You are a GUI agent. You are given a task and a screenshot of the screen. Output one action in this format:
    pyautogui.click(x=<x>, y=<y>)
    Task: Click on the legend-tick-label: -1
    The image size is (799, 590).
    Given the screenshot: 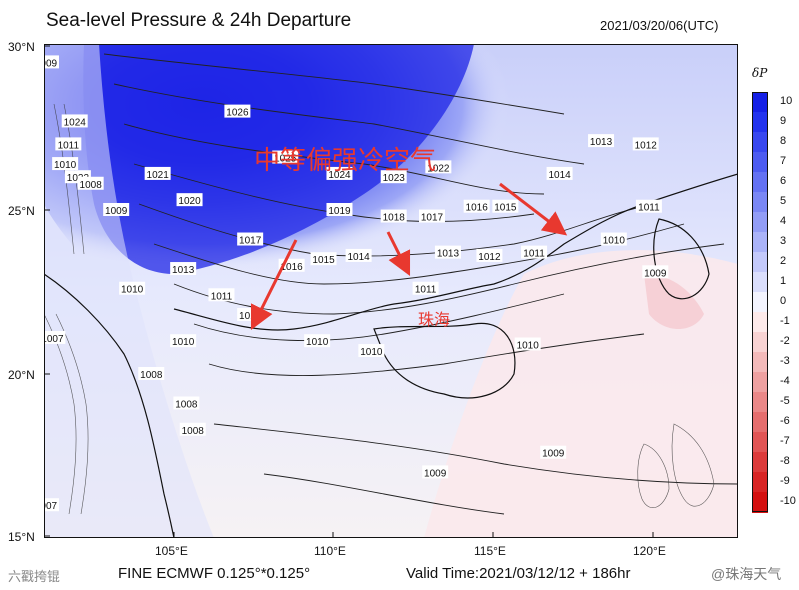 What is the action you would take?
    pyautogui.click(x=785, y=321)
    